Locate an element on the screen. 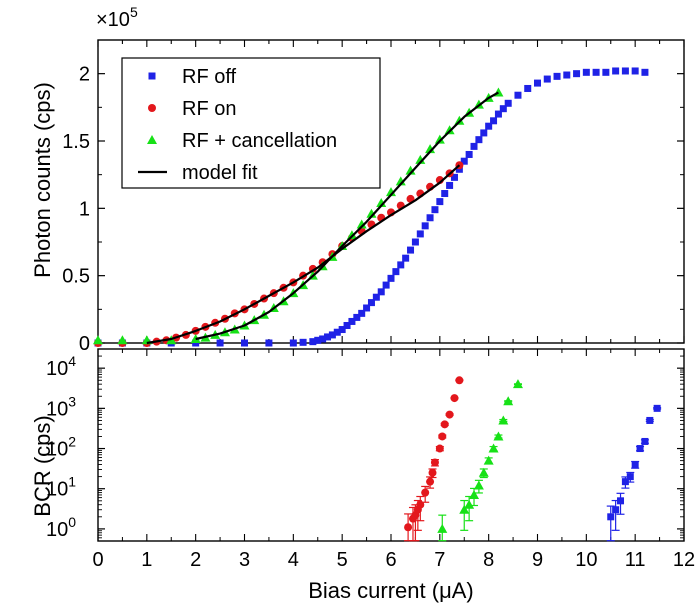 This screenshot has height=607, width=699. legend-label-rf-on: RF on is located at coordinates (209, 109).